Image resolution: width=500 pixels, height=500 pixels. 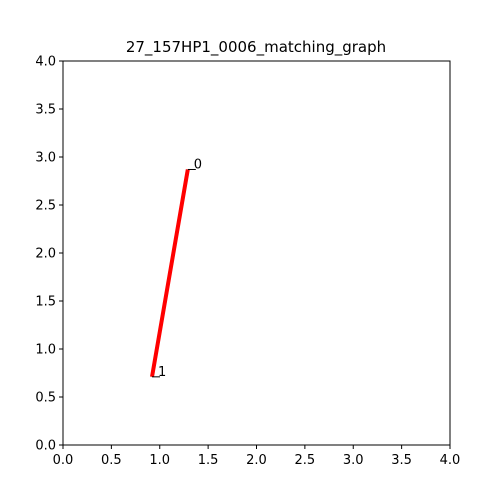 What do you see at coordinates (256, 460) in the screenshot?
I see `x-tick-label-4: 2.0` at bounding box center [256, 460].